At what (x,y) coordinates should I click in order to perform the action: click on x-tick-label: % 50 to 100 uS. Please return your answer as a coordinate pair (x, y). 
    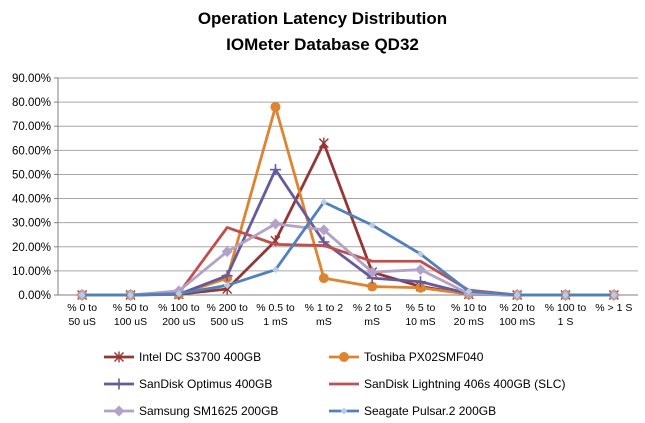
    Looking at the image, I should click on (131, 315).